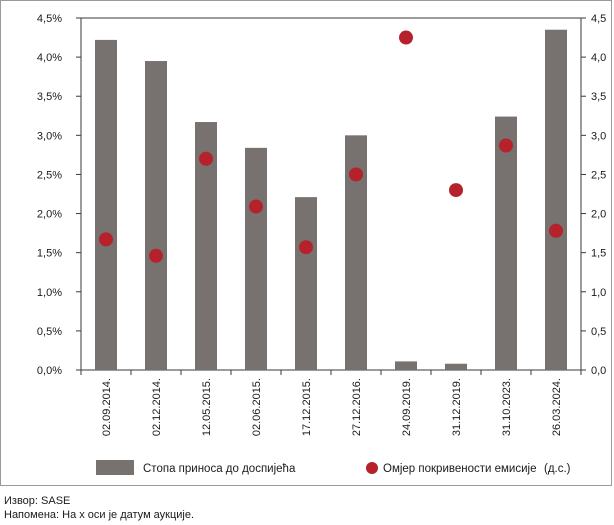  What do you see at coordinates (99, 515) in the screenshot?
I see `remark-note: Напомена: На х оси је датум аукције.` at bounding box center [99, 515].